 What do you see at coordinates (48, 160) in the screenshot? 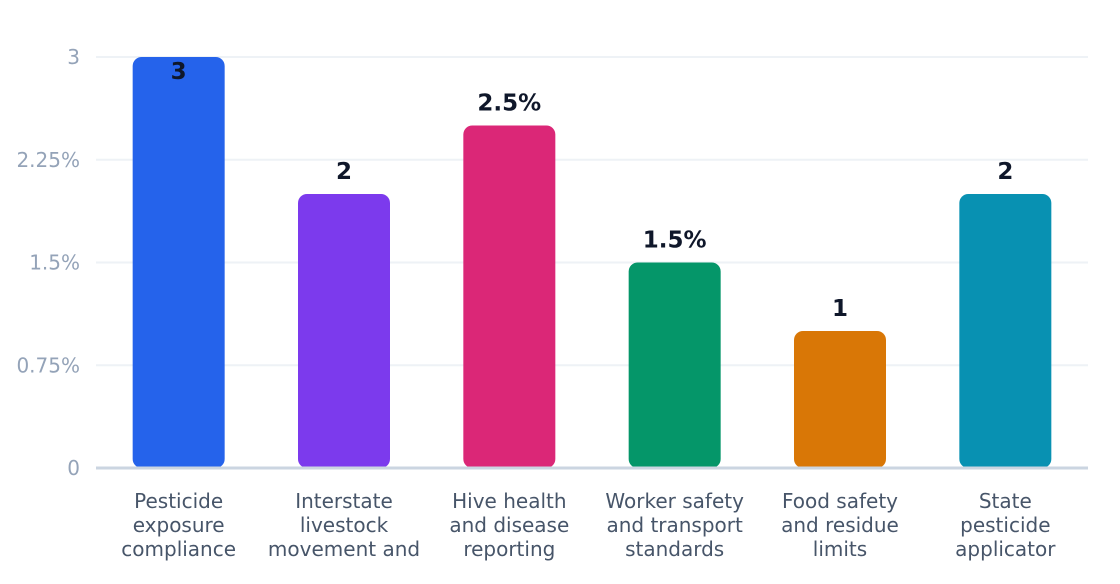
I see `y-tick-label: 2.25%` at bounding box center [48, 160].